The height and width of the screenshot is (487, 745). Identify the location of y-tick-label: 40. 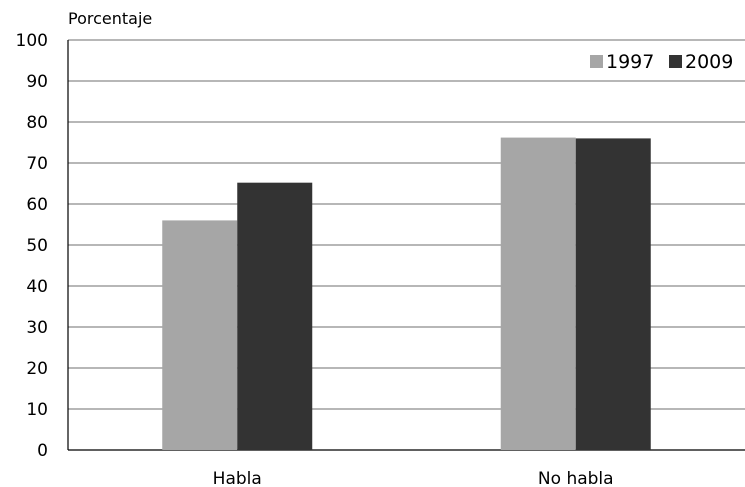
(37, 287).